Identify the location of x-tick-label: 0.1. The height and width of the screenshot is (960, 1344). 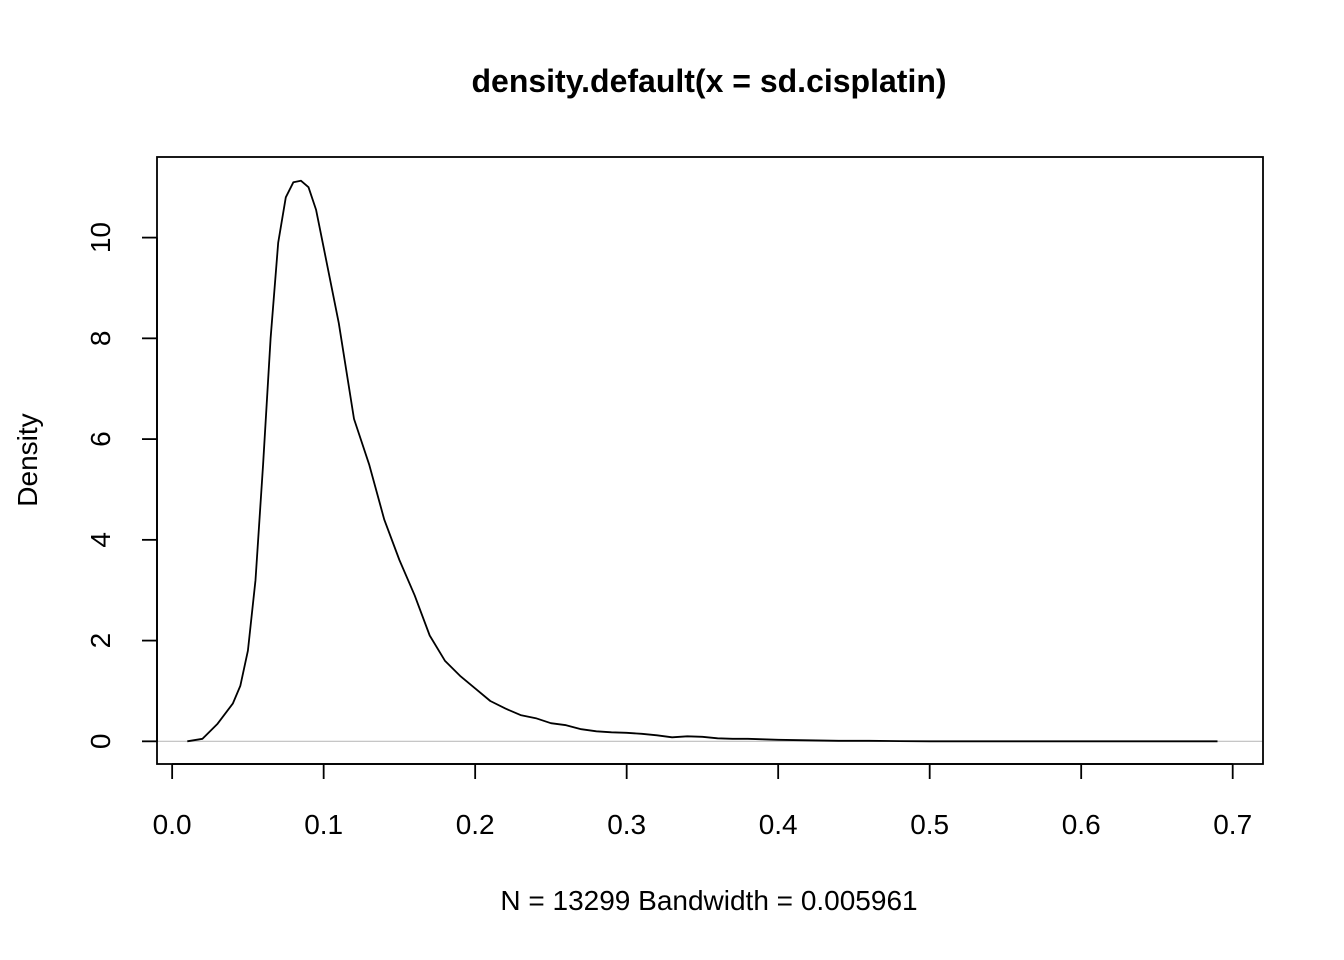
(323, 824).